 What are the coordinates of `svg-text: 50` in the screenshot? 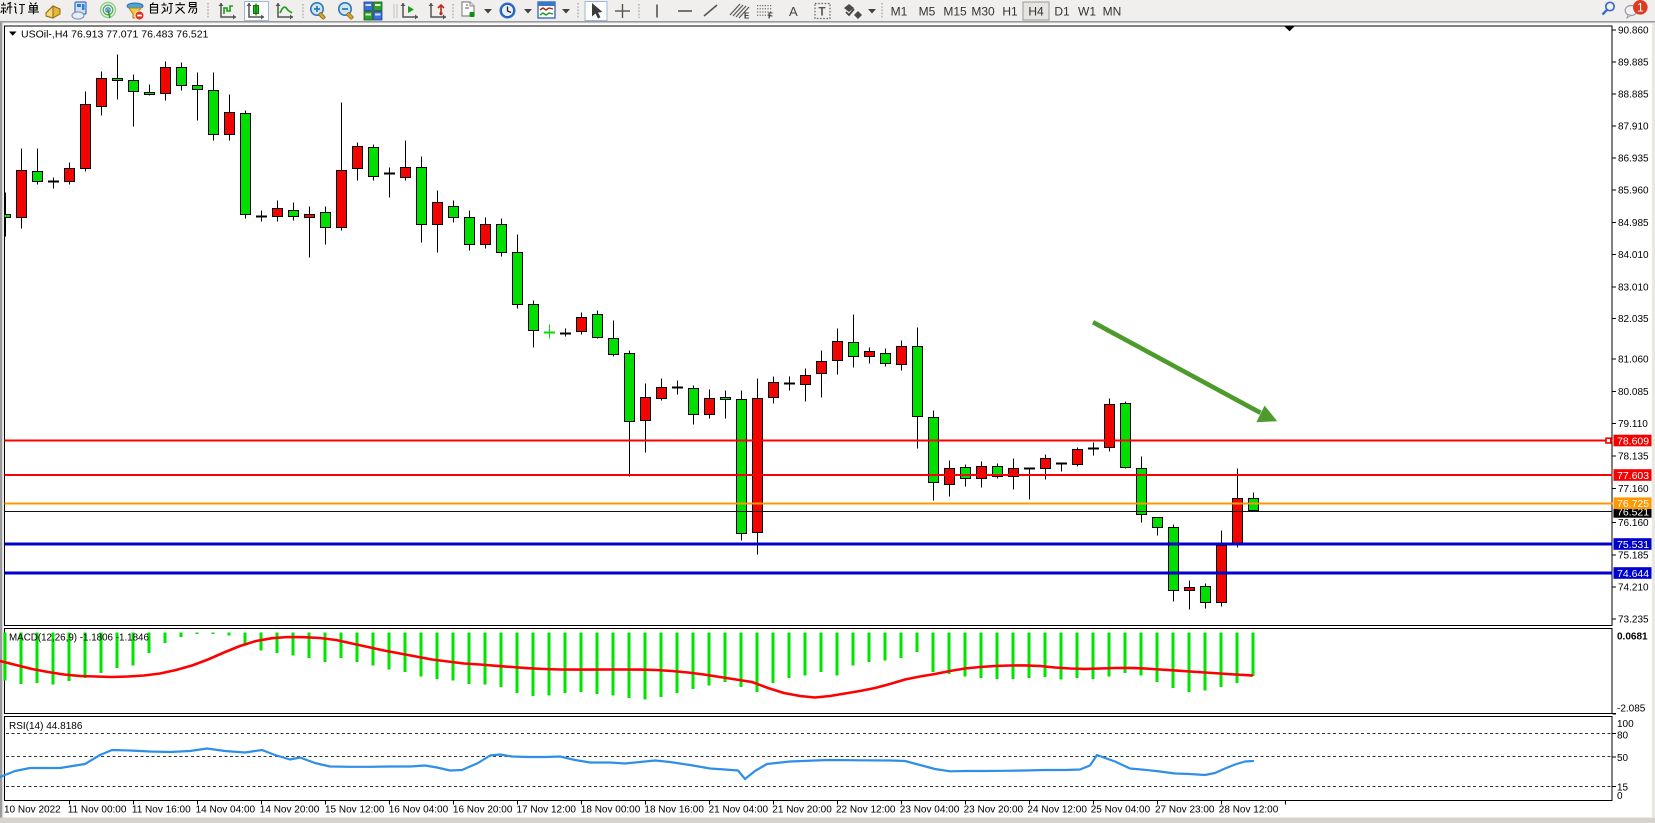 It's located at (1623, 758).